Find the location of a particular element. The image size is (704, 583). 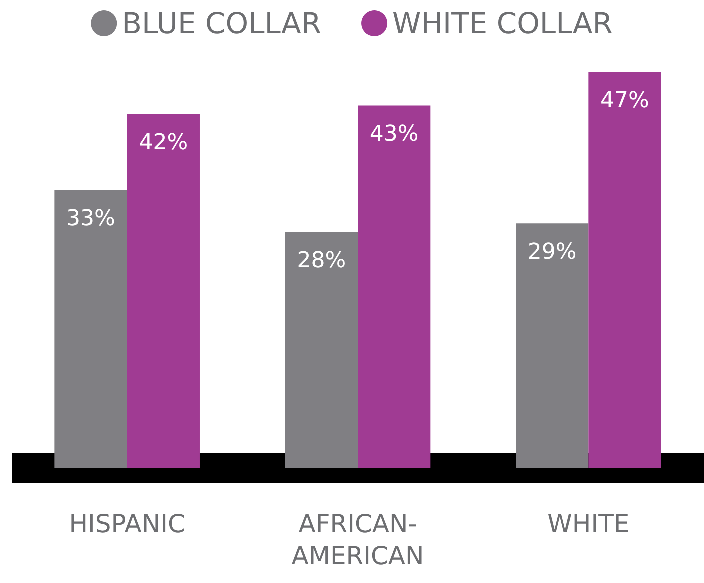

x-tick-label: HISPANIC is located at coordinates (127, 524).